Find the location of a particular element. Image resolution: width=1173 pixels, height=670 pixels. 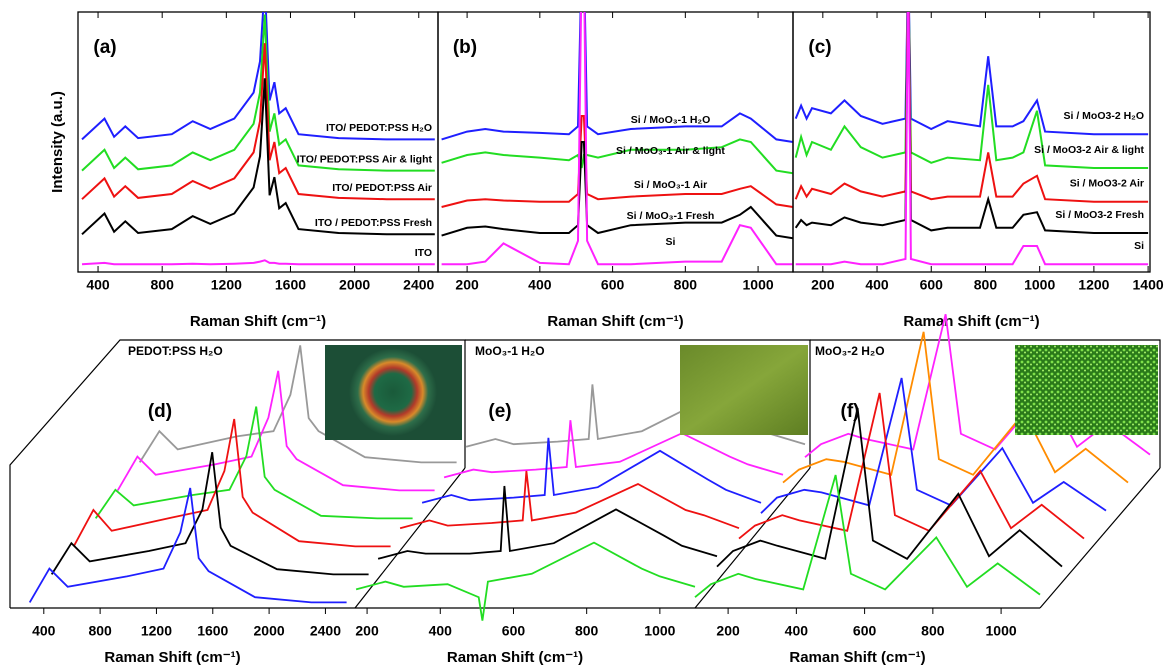

series-label: Si / MoO3-2 Air & light is located at coordinates (1089, 150).